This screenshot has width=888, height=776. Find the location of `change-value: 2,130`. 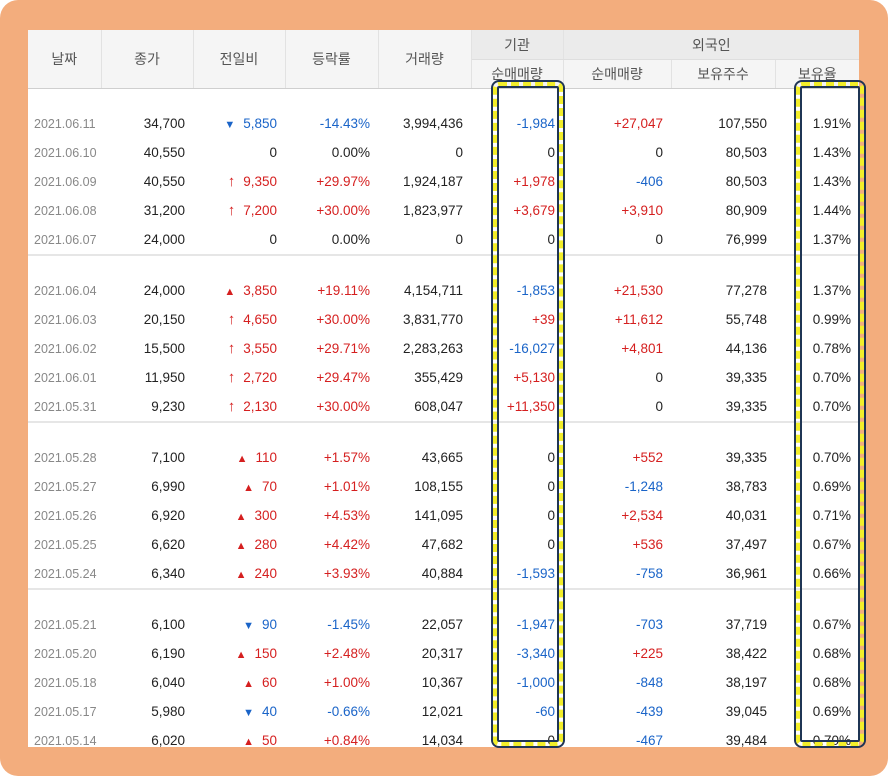

change-value: 2,130 is located at coordinates (260, 406).